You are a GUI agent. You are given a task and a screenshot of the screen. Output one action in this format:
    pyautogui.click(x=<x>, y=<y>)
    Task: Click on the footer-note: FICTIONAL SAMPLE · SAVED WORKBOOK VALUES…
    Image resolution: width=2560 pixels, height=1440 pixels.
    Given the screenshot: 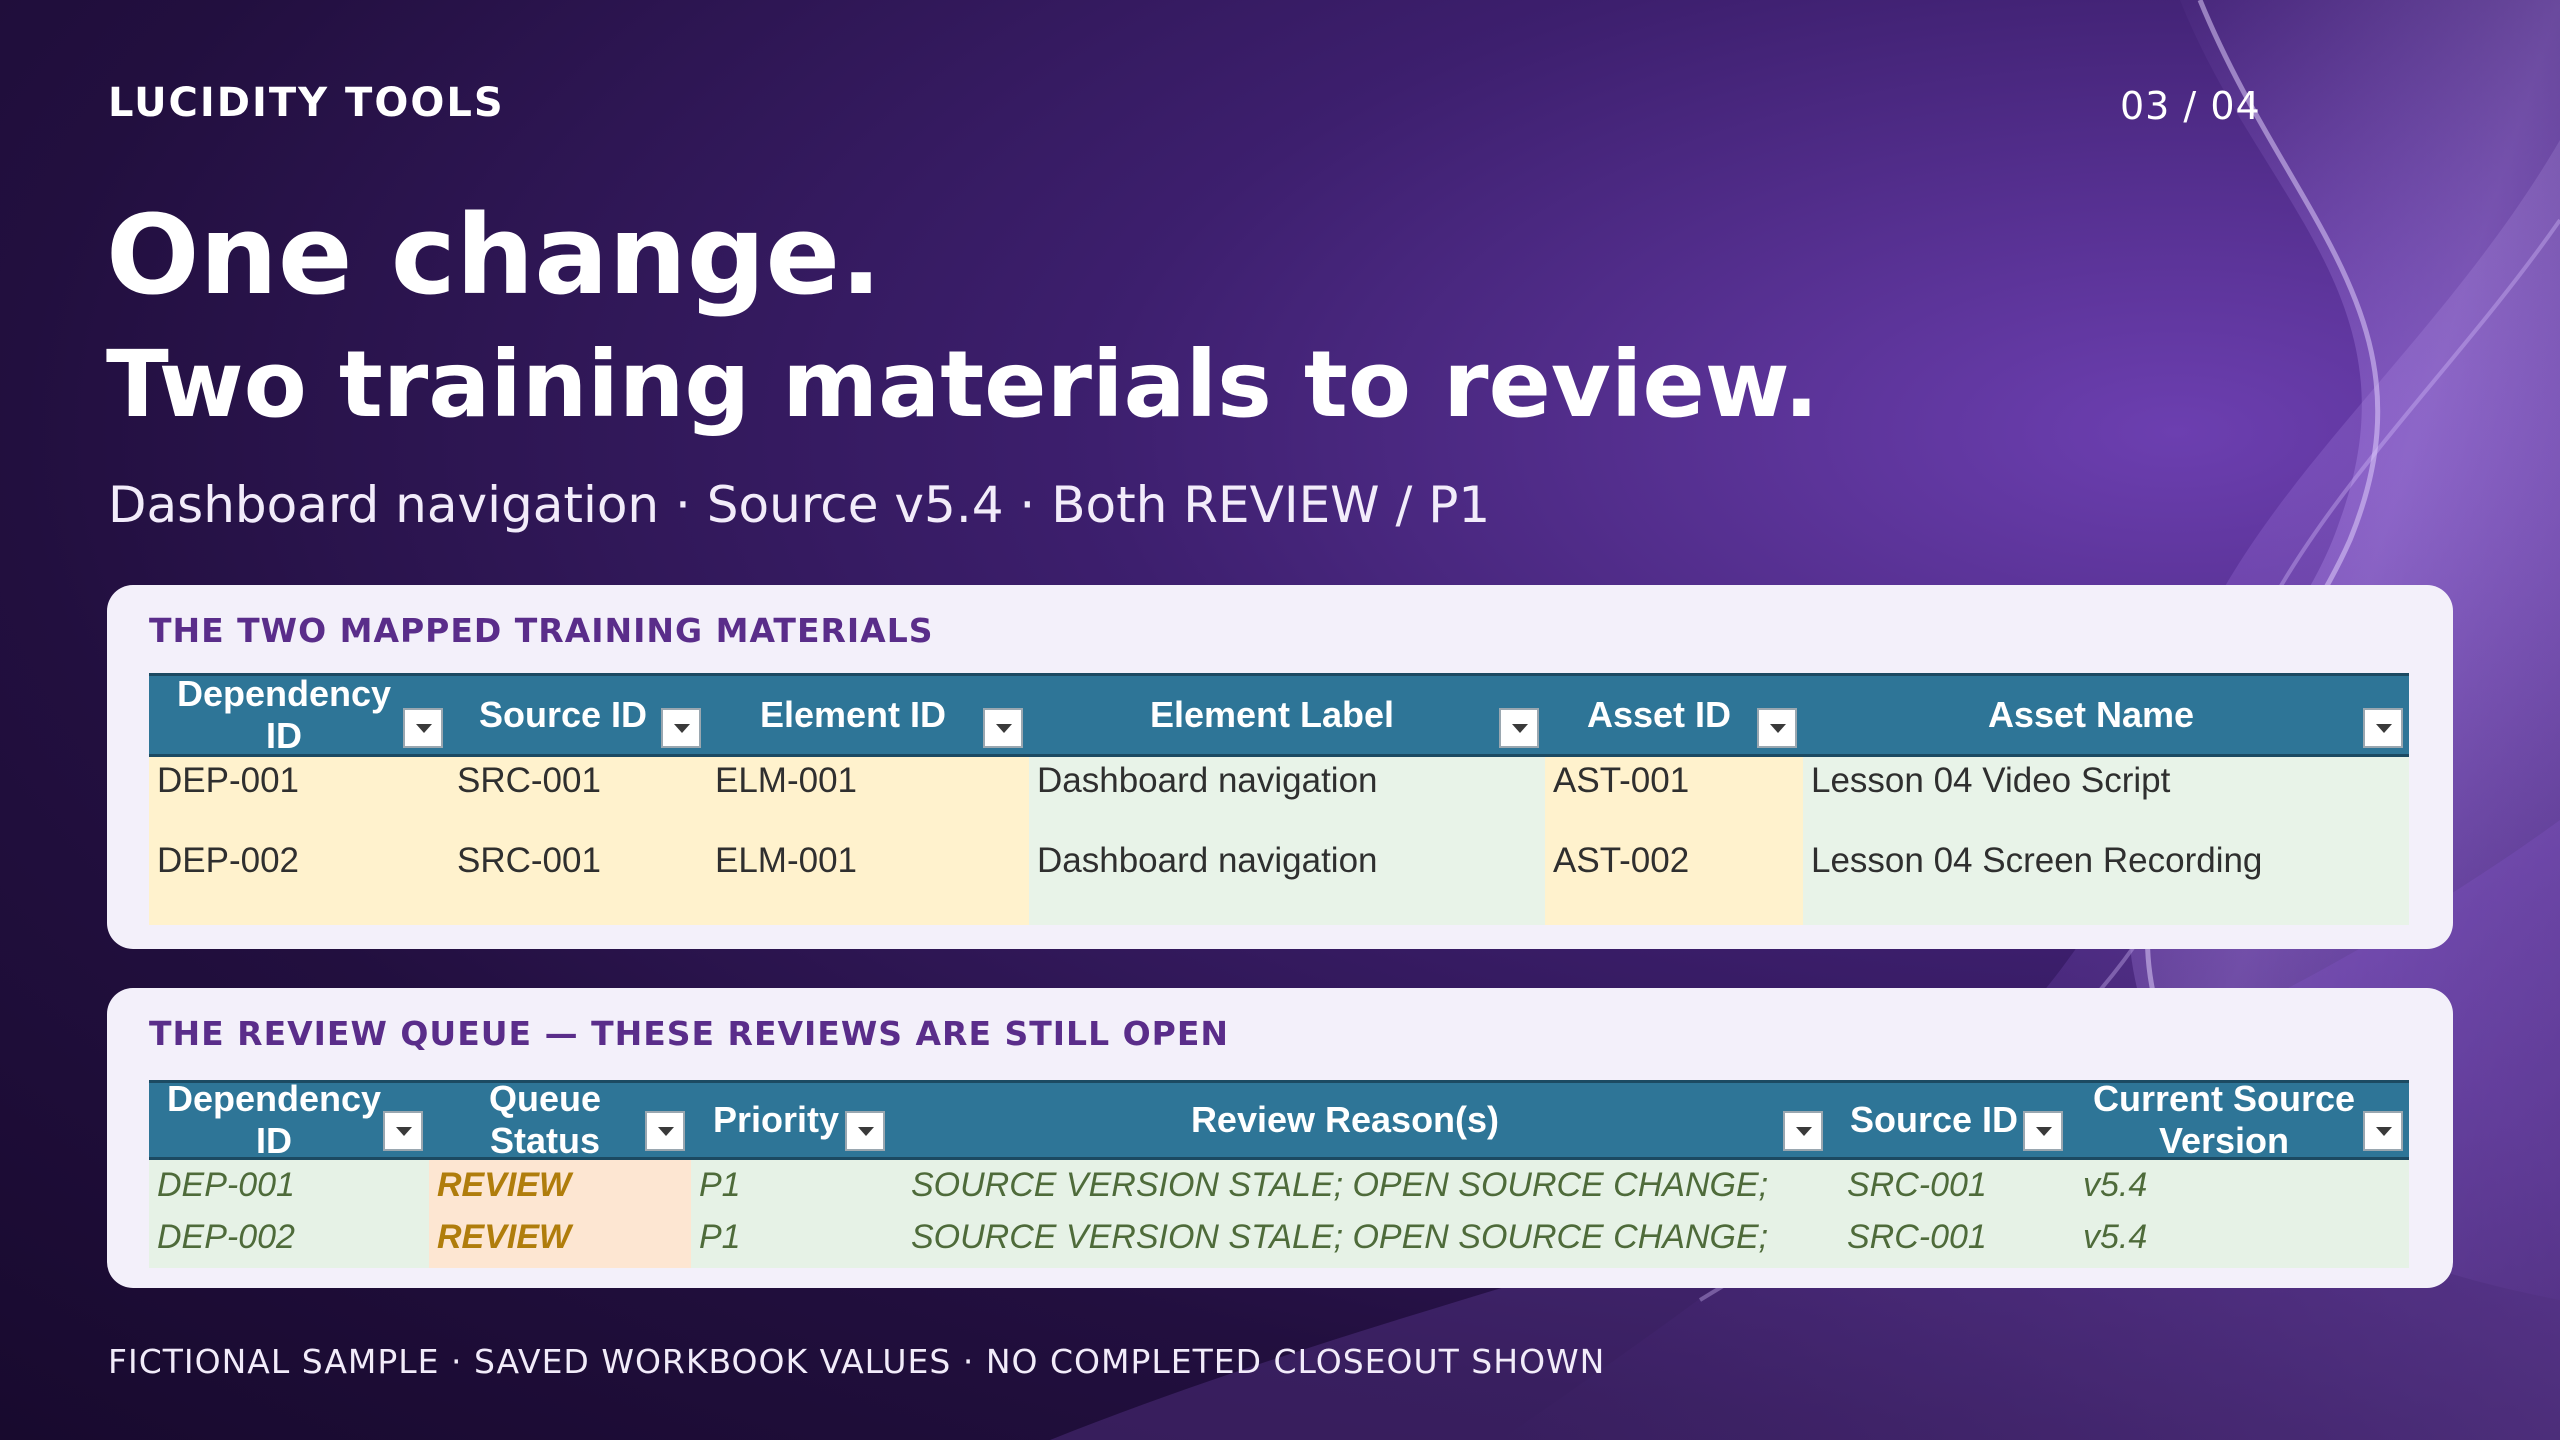 What is the action you would take?
    pyautogui.click(x=857, y=1361)
    